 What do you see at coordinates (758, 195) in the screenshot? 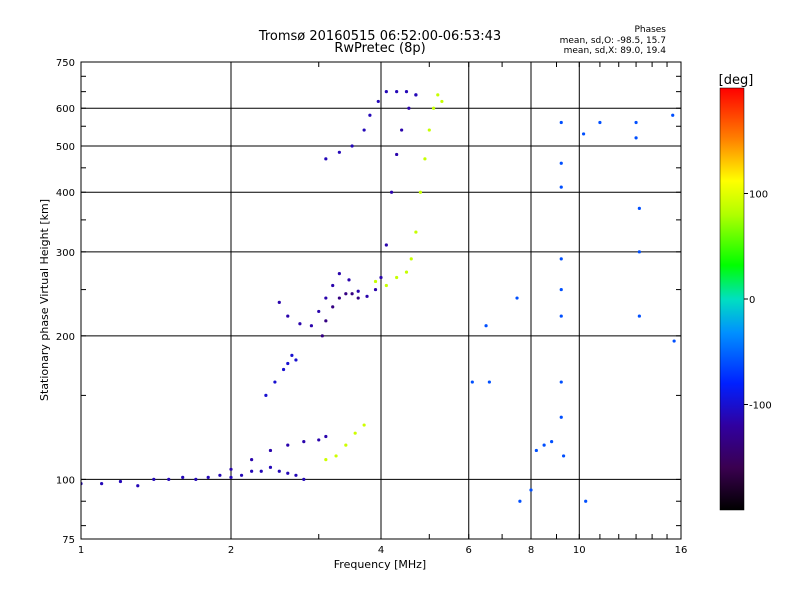
I see `colorbar-tick-label: 100` at bounding box center [758, 195].